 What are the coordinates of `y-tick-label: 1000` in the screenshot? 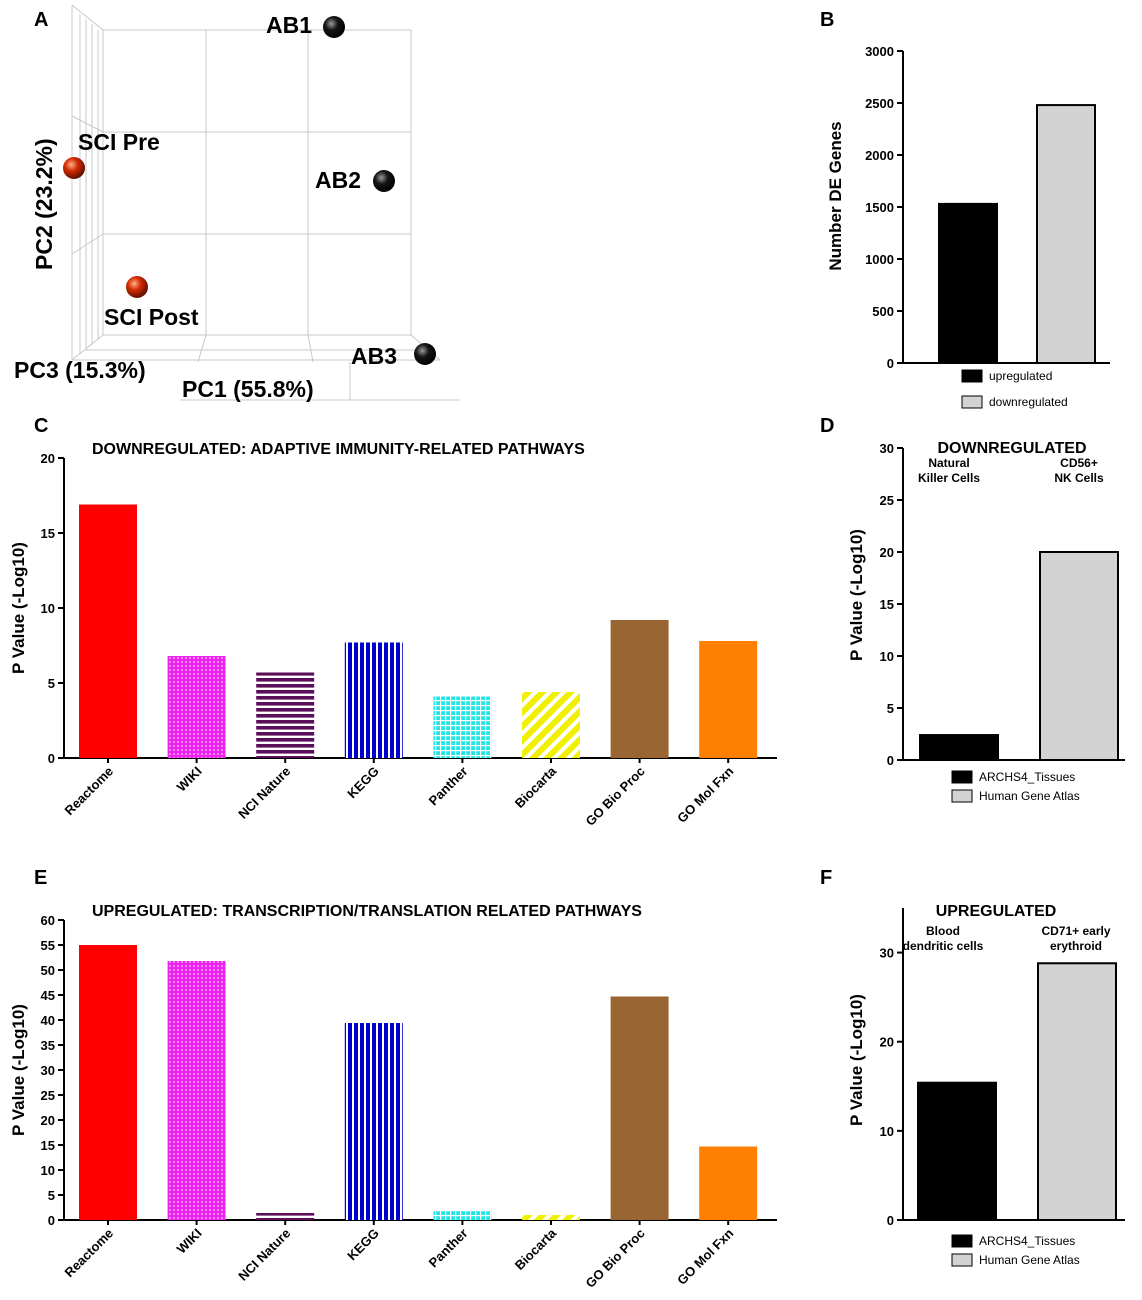 It's located at (879, 259).